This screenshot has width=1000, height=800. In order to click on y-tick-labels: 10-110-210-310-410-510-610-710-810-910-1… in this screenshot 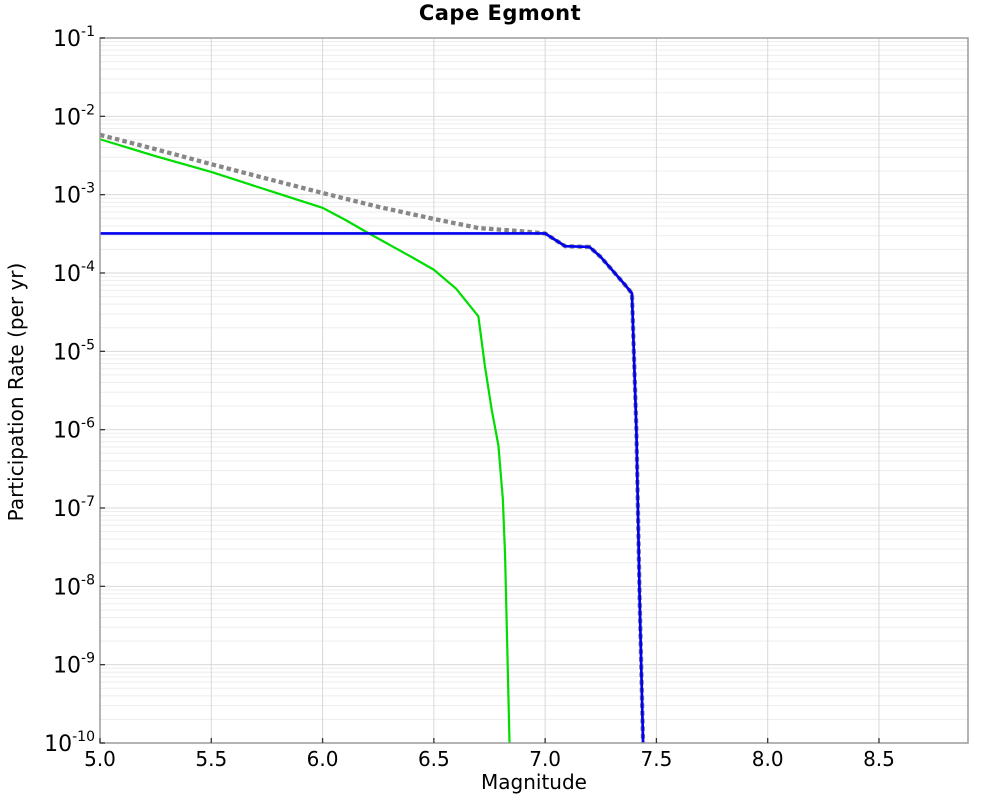, I will do `click(69, 390)`.